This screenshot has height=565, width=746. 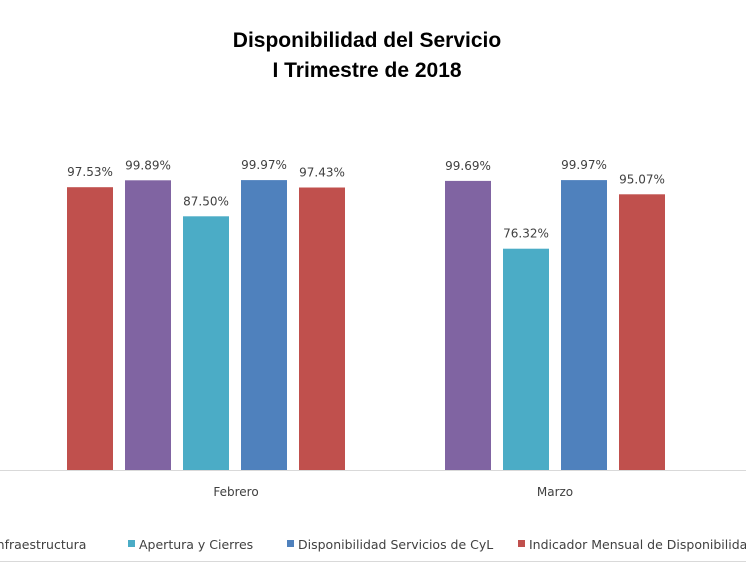 I want to click on data-label-febrero-series-1: 87.50%, so click(x=206, y=201).